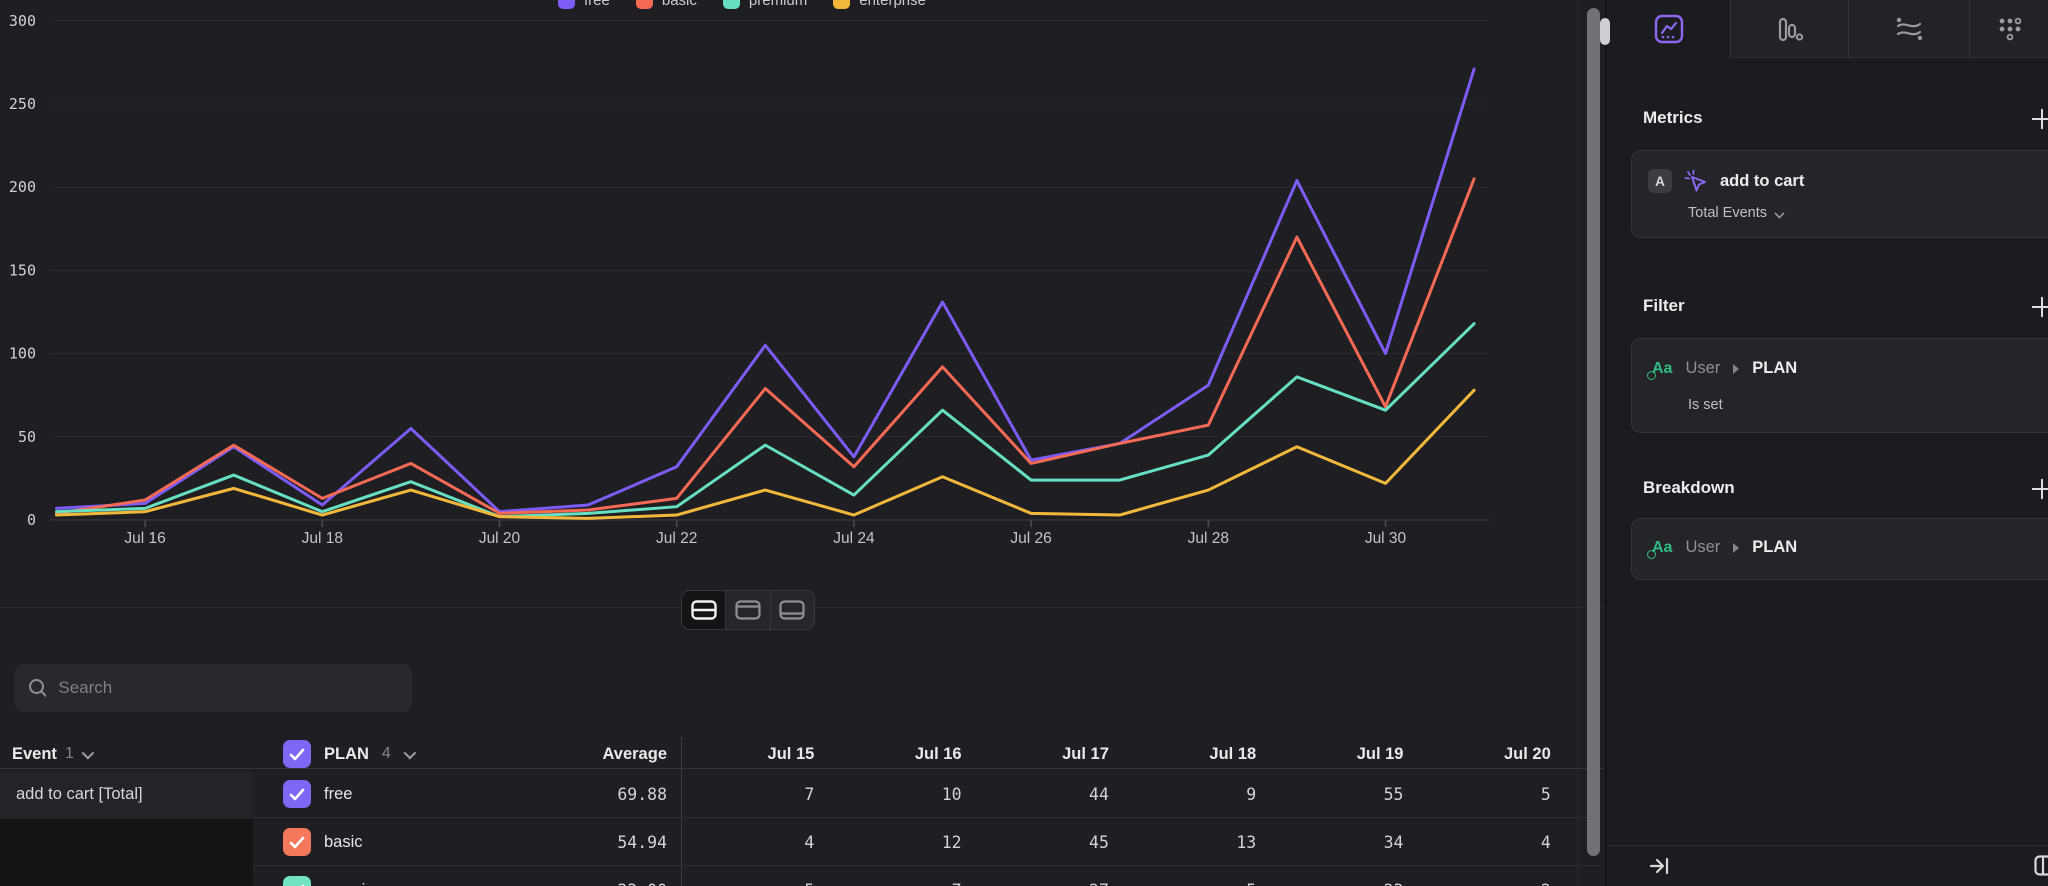 The height and width of the screenshot is (886, 2048). I want to click on chart-type-tabs, so click(1824, 29).